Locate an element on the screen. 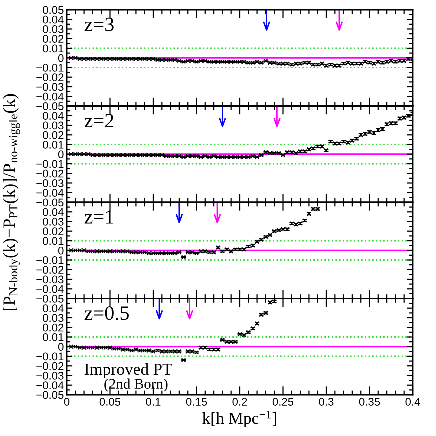 Image resolution: width=436 pixels, height=436 pixels. chart-title: z=0.5 is located at coordinates (106, 313).